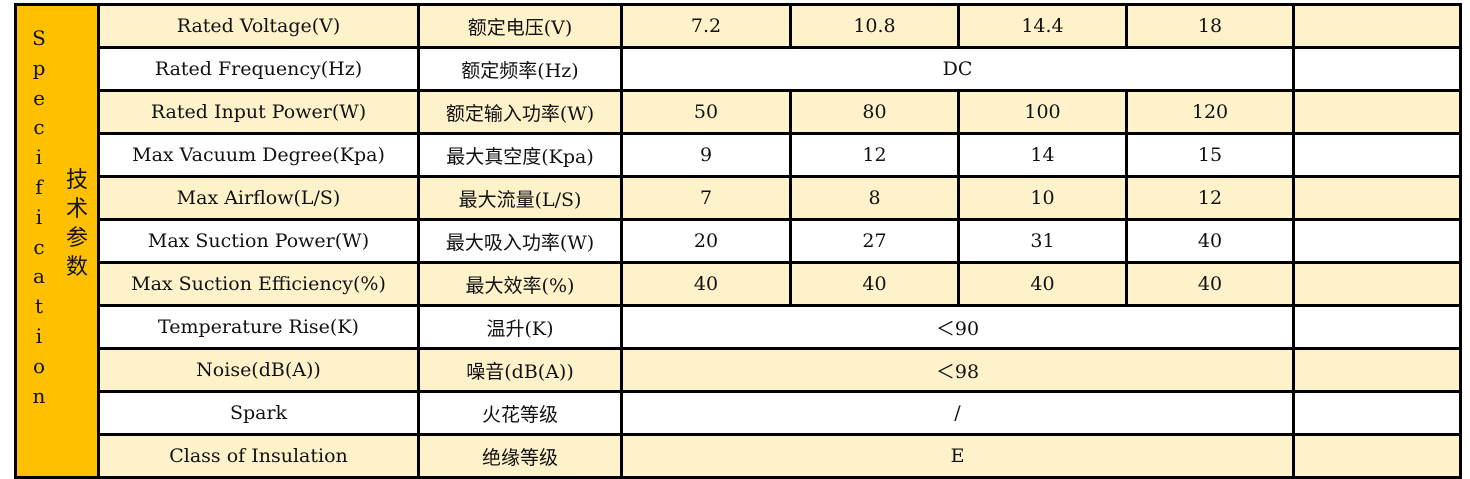 The width and height of the screenshot is (1470, 479). I want to click on table-row: Rated Input Power(W) 额定输入功率(W) 50 80 100 120, so click(739, 112).